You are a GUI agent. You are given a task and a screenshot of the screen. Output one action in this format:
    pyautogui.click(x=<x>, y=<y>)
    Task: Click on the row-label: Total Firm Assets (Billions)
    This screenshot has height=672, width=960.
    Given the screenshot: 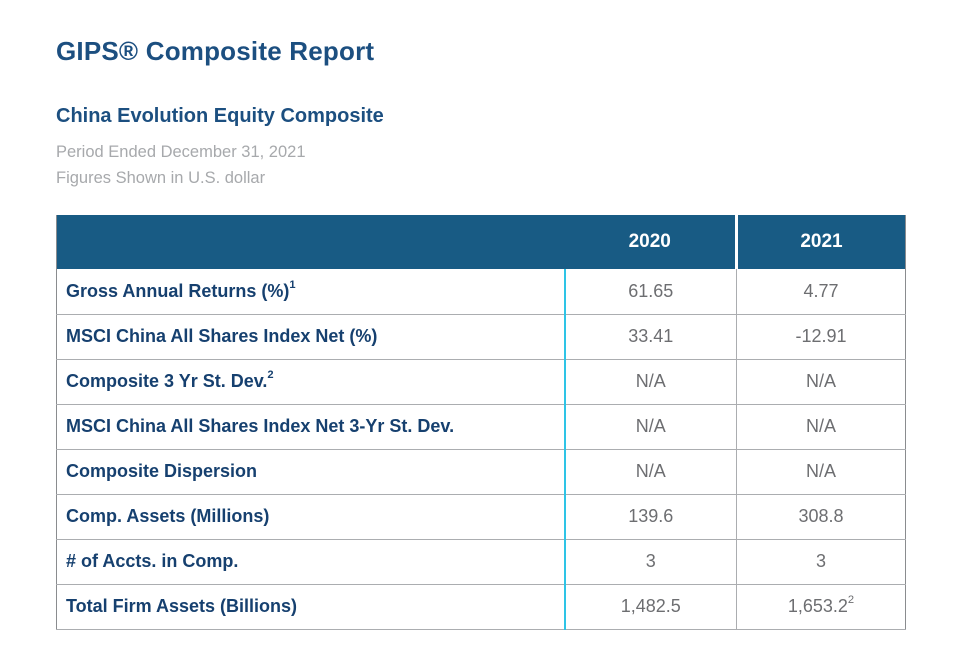 What is the action you would take?
    pyautogui.click(x=311, y=607)
    